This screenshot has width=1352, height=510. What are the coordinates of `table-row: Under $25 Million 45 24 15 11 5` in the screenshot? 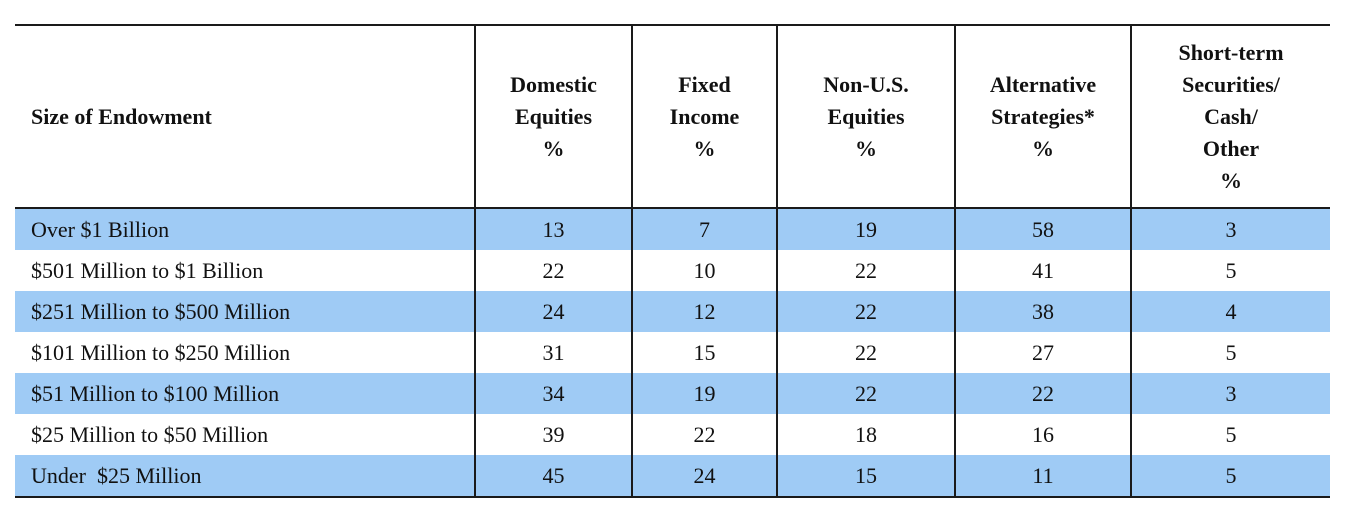 It's located at (672, 476).